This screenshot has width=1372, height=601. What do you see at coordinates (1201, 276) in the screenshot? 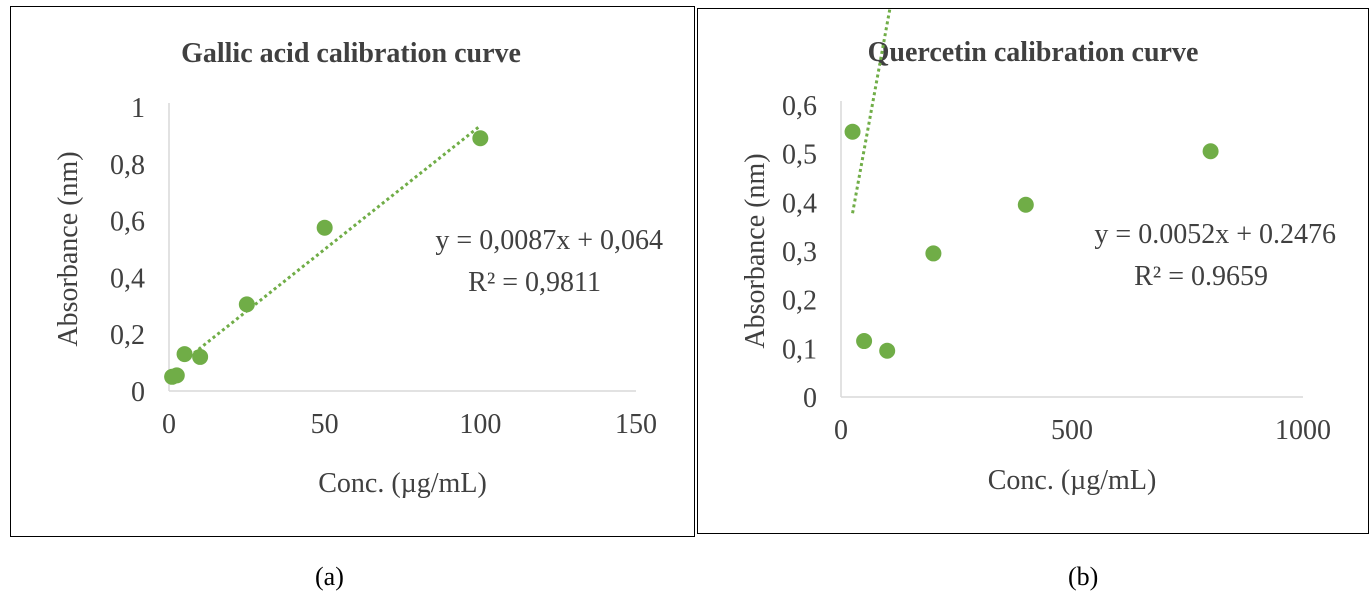
I see `r-squared-label: R² = 0.9659` at bounding box center [1201, 276].